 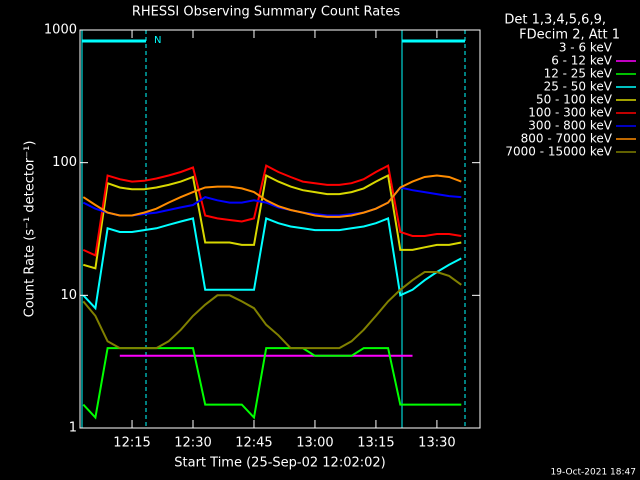 I want to click on legend-label: 100 - 300 keV, so click(x=570, y=113).